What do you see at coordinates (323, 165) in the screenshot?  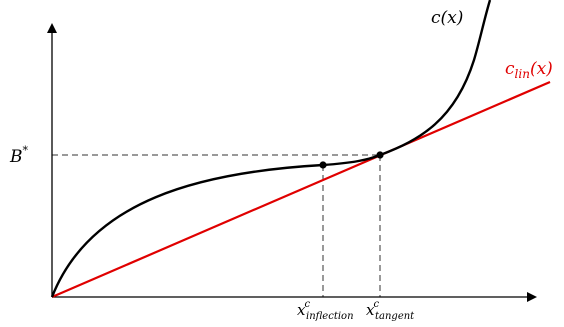 I see `inflection-point` at bounding box center [323, 165].